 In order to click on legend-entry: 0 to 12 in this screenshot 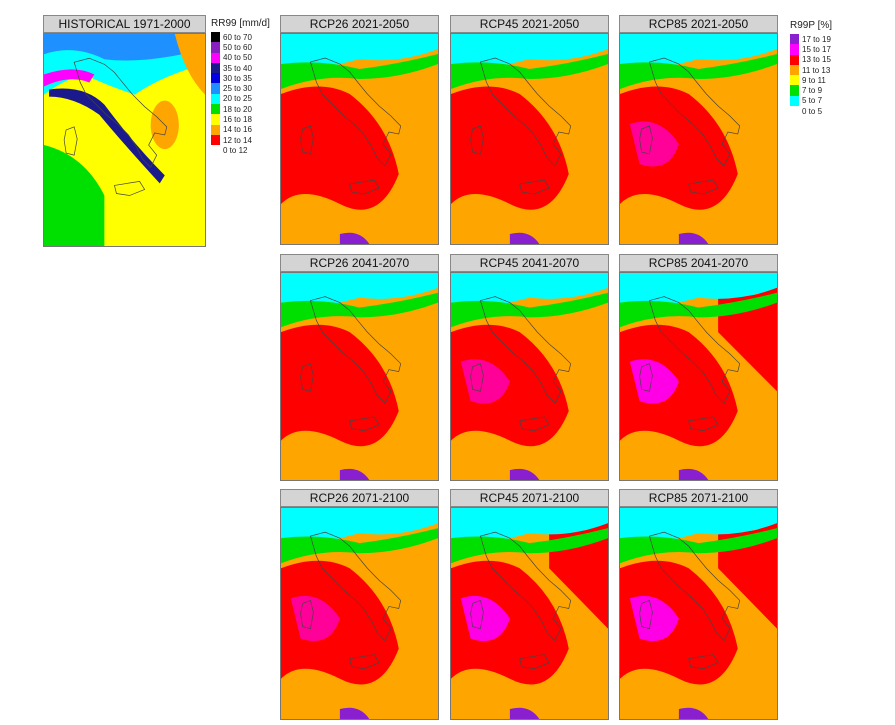, I will do `click(240, 150)`.